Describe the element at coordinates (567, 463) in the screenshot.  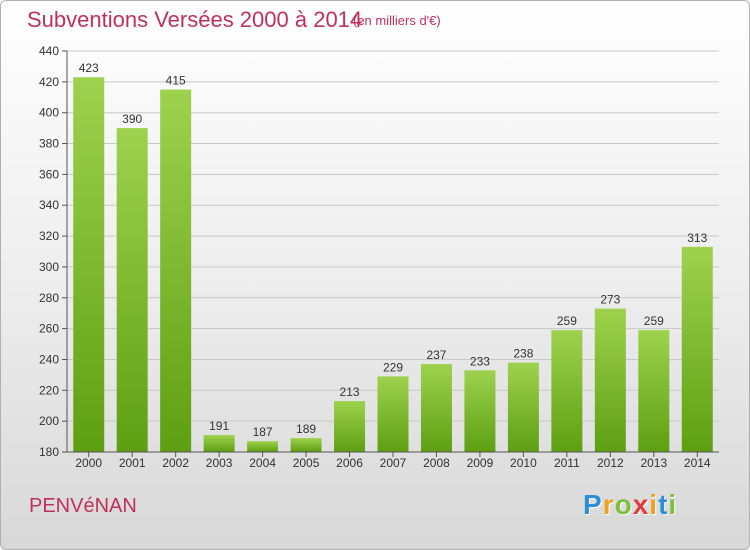
I see `x-tick-label: 2011` at that location.